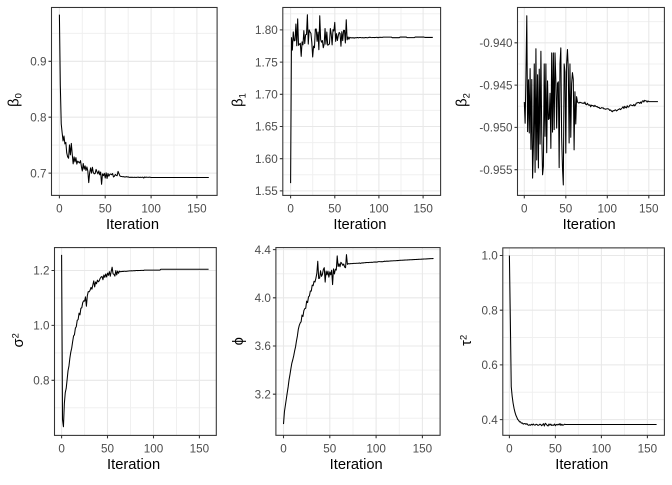  Describe the element at coordinates (263, 346) in the screenshot. I see `svg-text: 3.6` at that location.